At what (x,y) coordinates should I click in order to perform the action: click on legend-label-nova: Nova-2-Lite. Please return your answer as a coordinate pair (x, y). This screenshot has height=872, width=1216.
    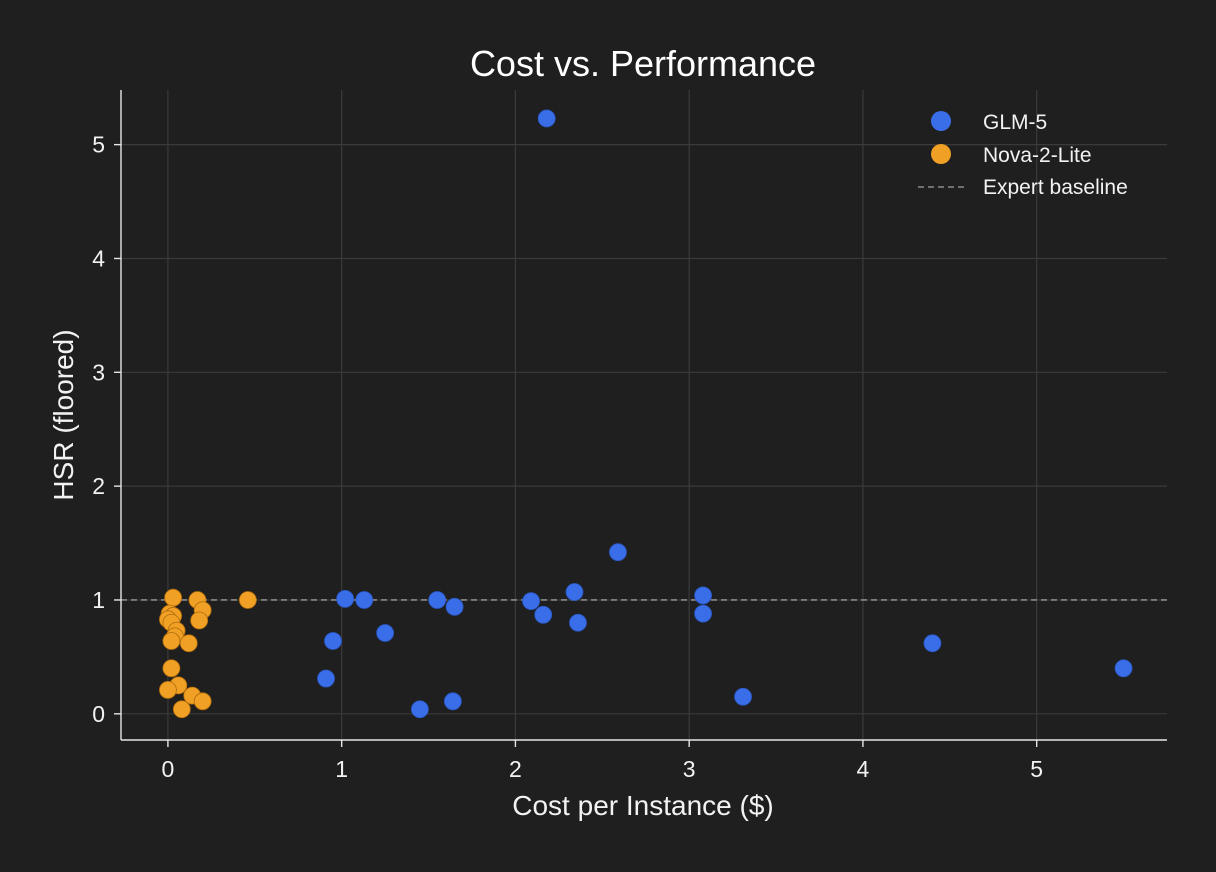
    Looking at the image, I should click on (1037, 155).